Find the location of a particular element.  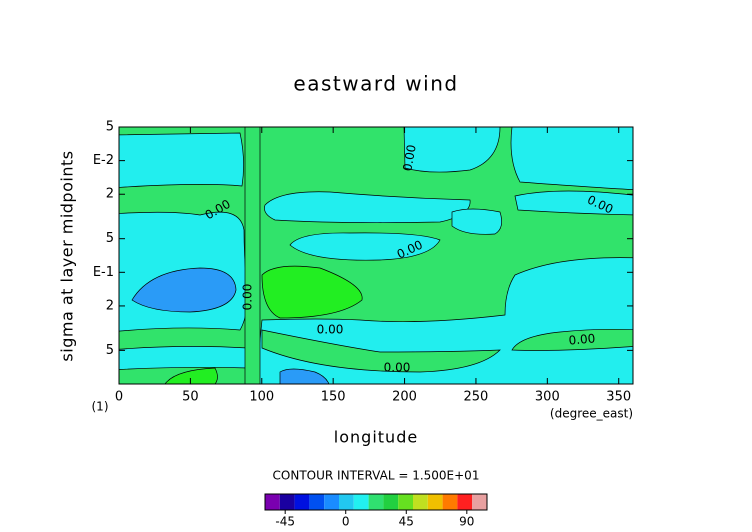

chart-title: eastward wind is located at coordinates (375, 84).